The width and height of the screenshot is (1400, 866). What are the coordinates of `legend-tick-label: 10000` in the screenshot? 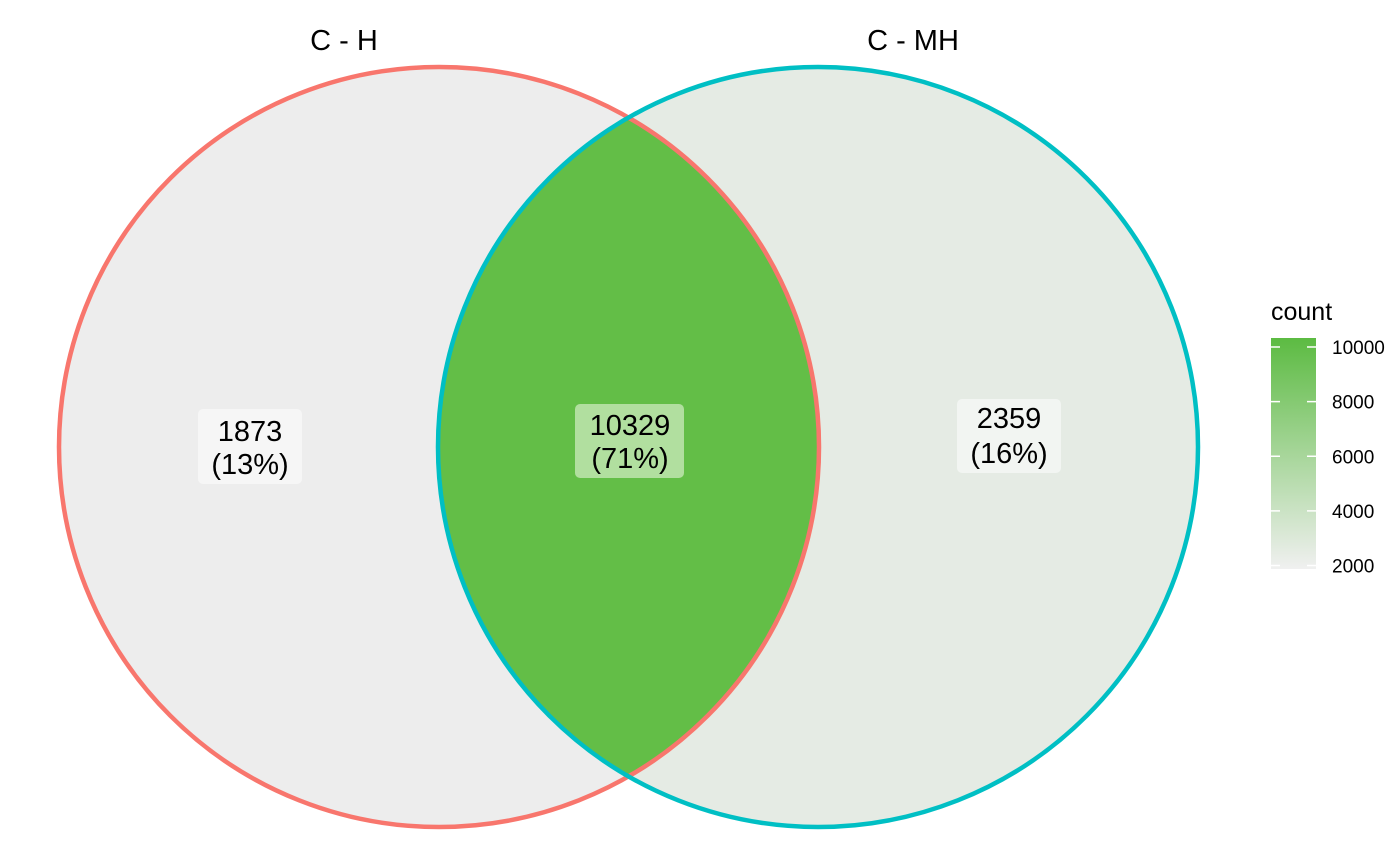 It's located at (1358, 348).